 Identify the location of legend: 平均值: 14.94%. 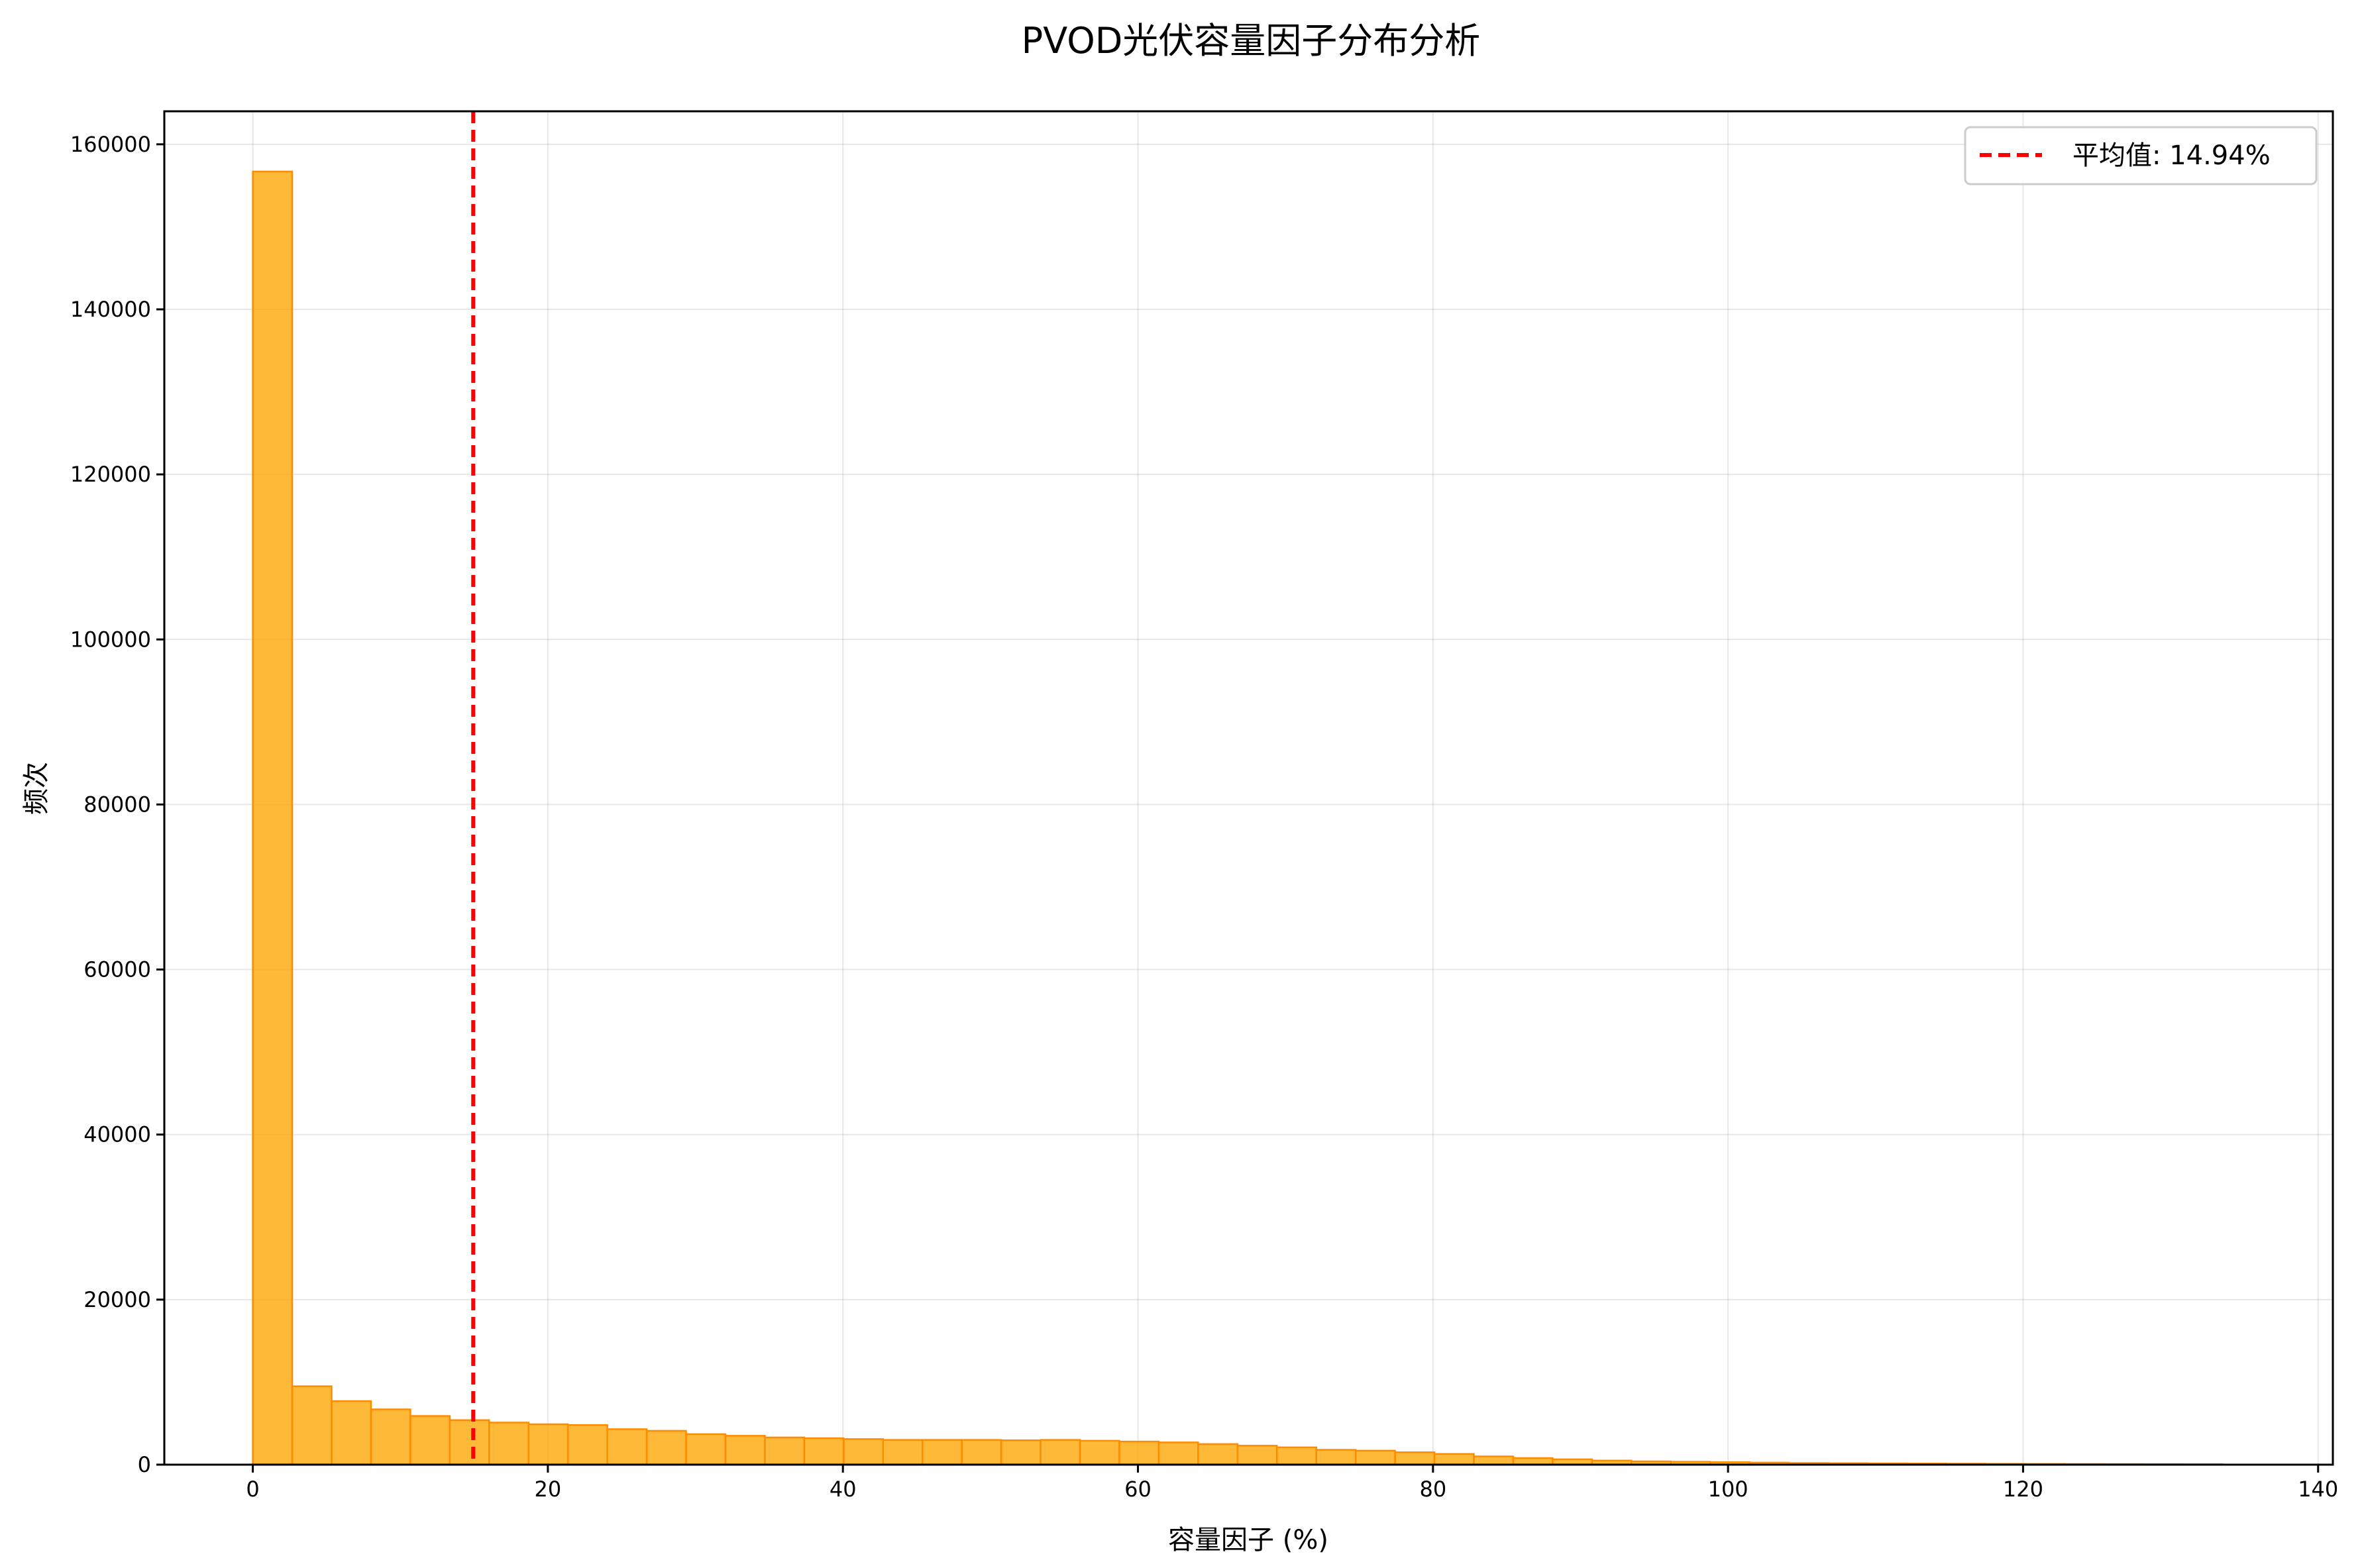
(2141, 155).